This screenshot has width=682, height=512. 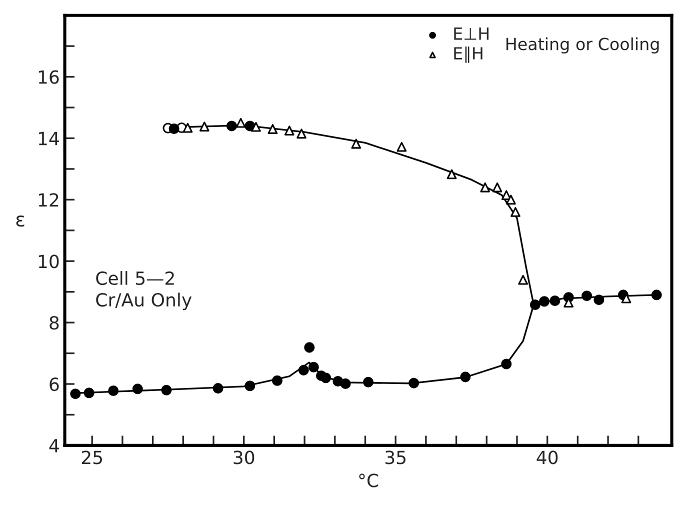 I want to click on legend-label: E⊥H, so click(x=471, y=34).